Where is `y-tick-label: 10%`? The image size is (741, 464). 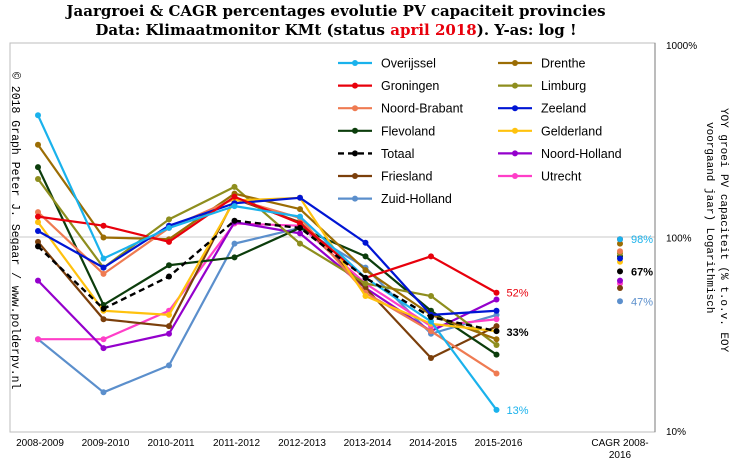 y-tick-label: 10% is located at coordinates (676, 432).